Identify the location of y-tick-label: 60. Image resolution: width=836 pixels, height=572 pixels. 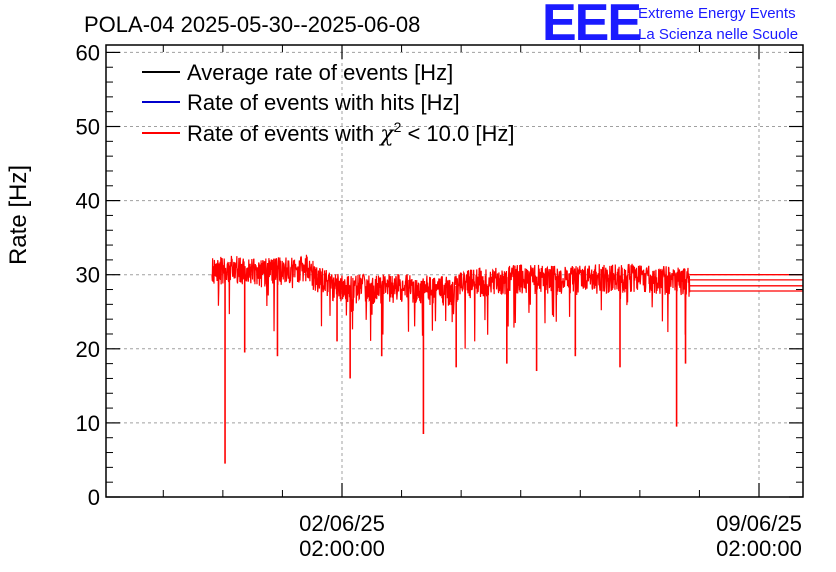
(88, 52).